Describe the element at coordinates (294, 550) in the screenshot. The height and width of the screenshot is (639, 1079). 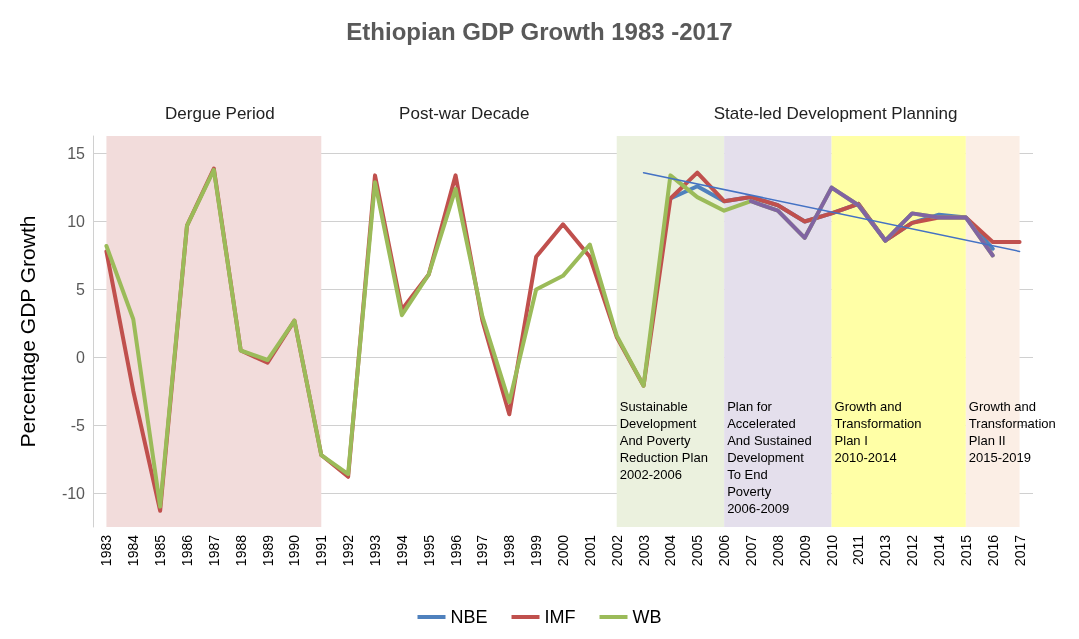
I see `x-tick-label: 1990` at that location.